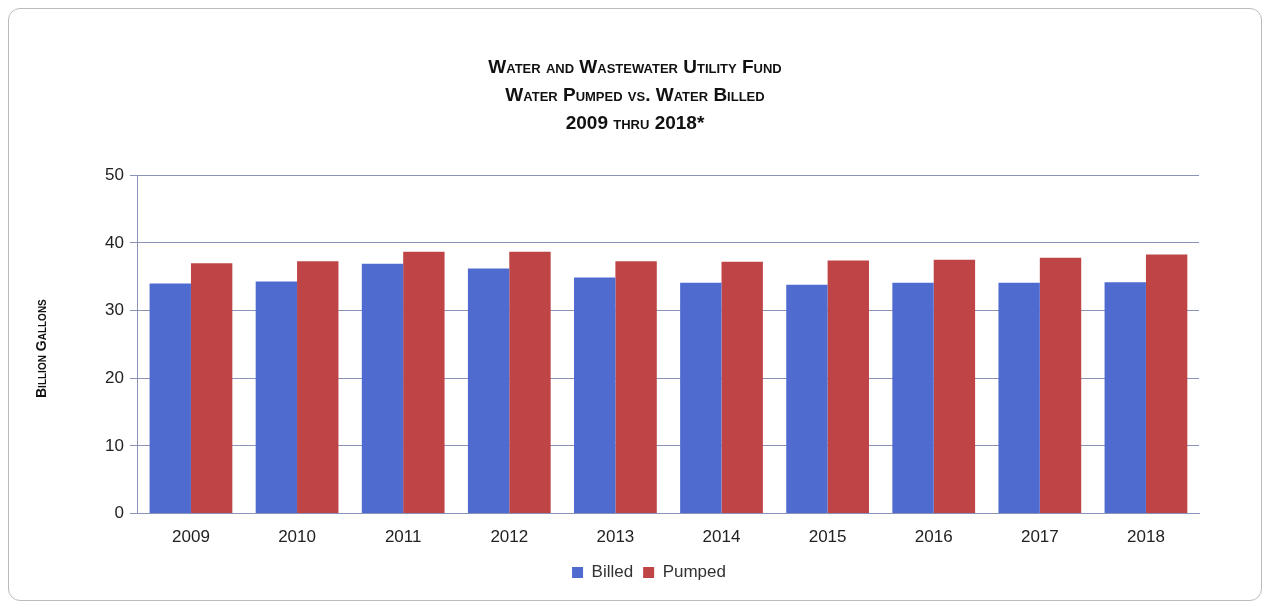 This screenshot has width=1272, height=611. I want to click on legend-label: Billed, so click(612, 572).